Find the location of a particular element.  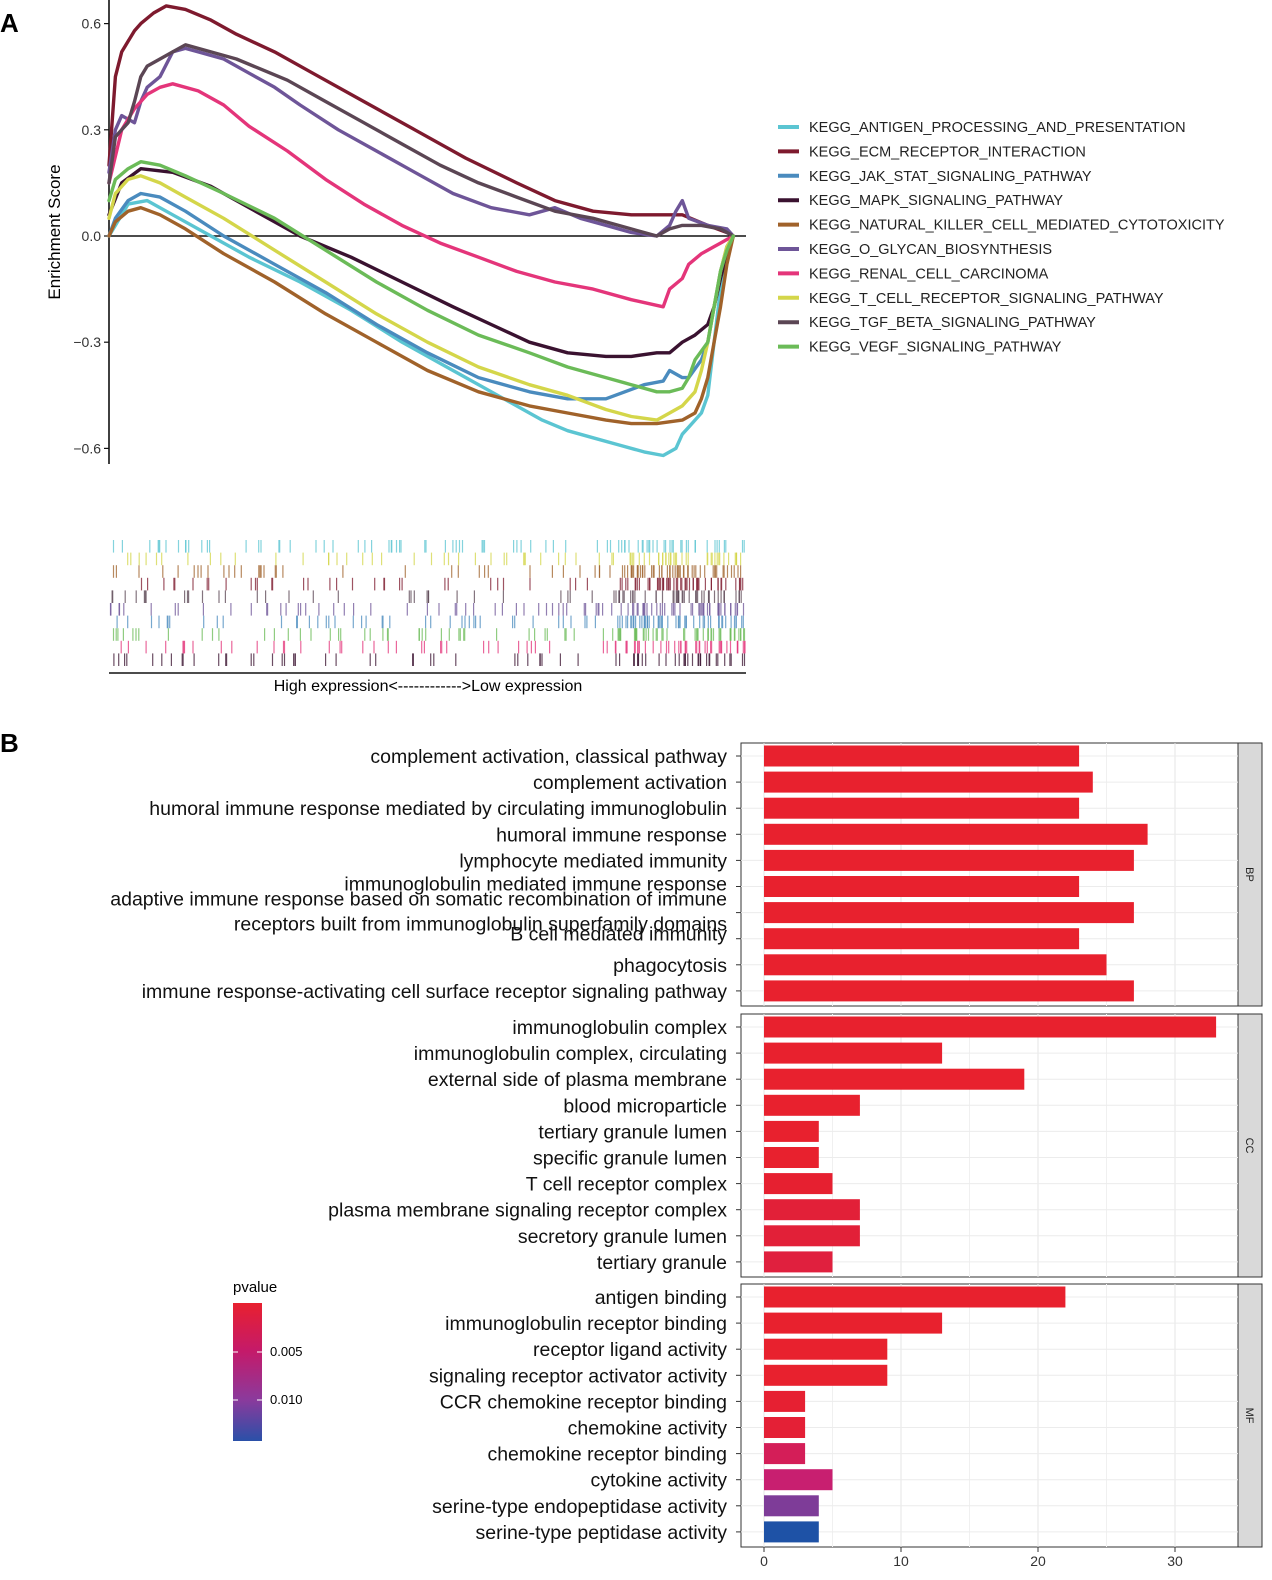

go-term-label: serine-type peptidase activity is located at coordinates (602, 1533).